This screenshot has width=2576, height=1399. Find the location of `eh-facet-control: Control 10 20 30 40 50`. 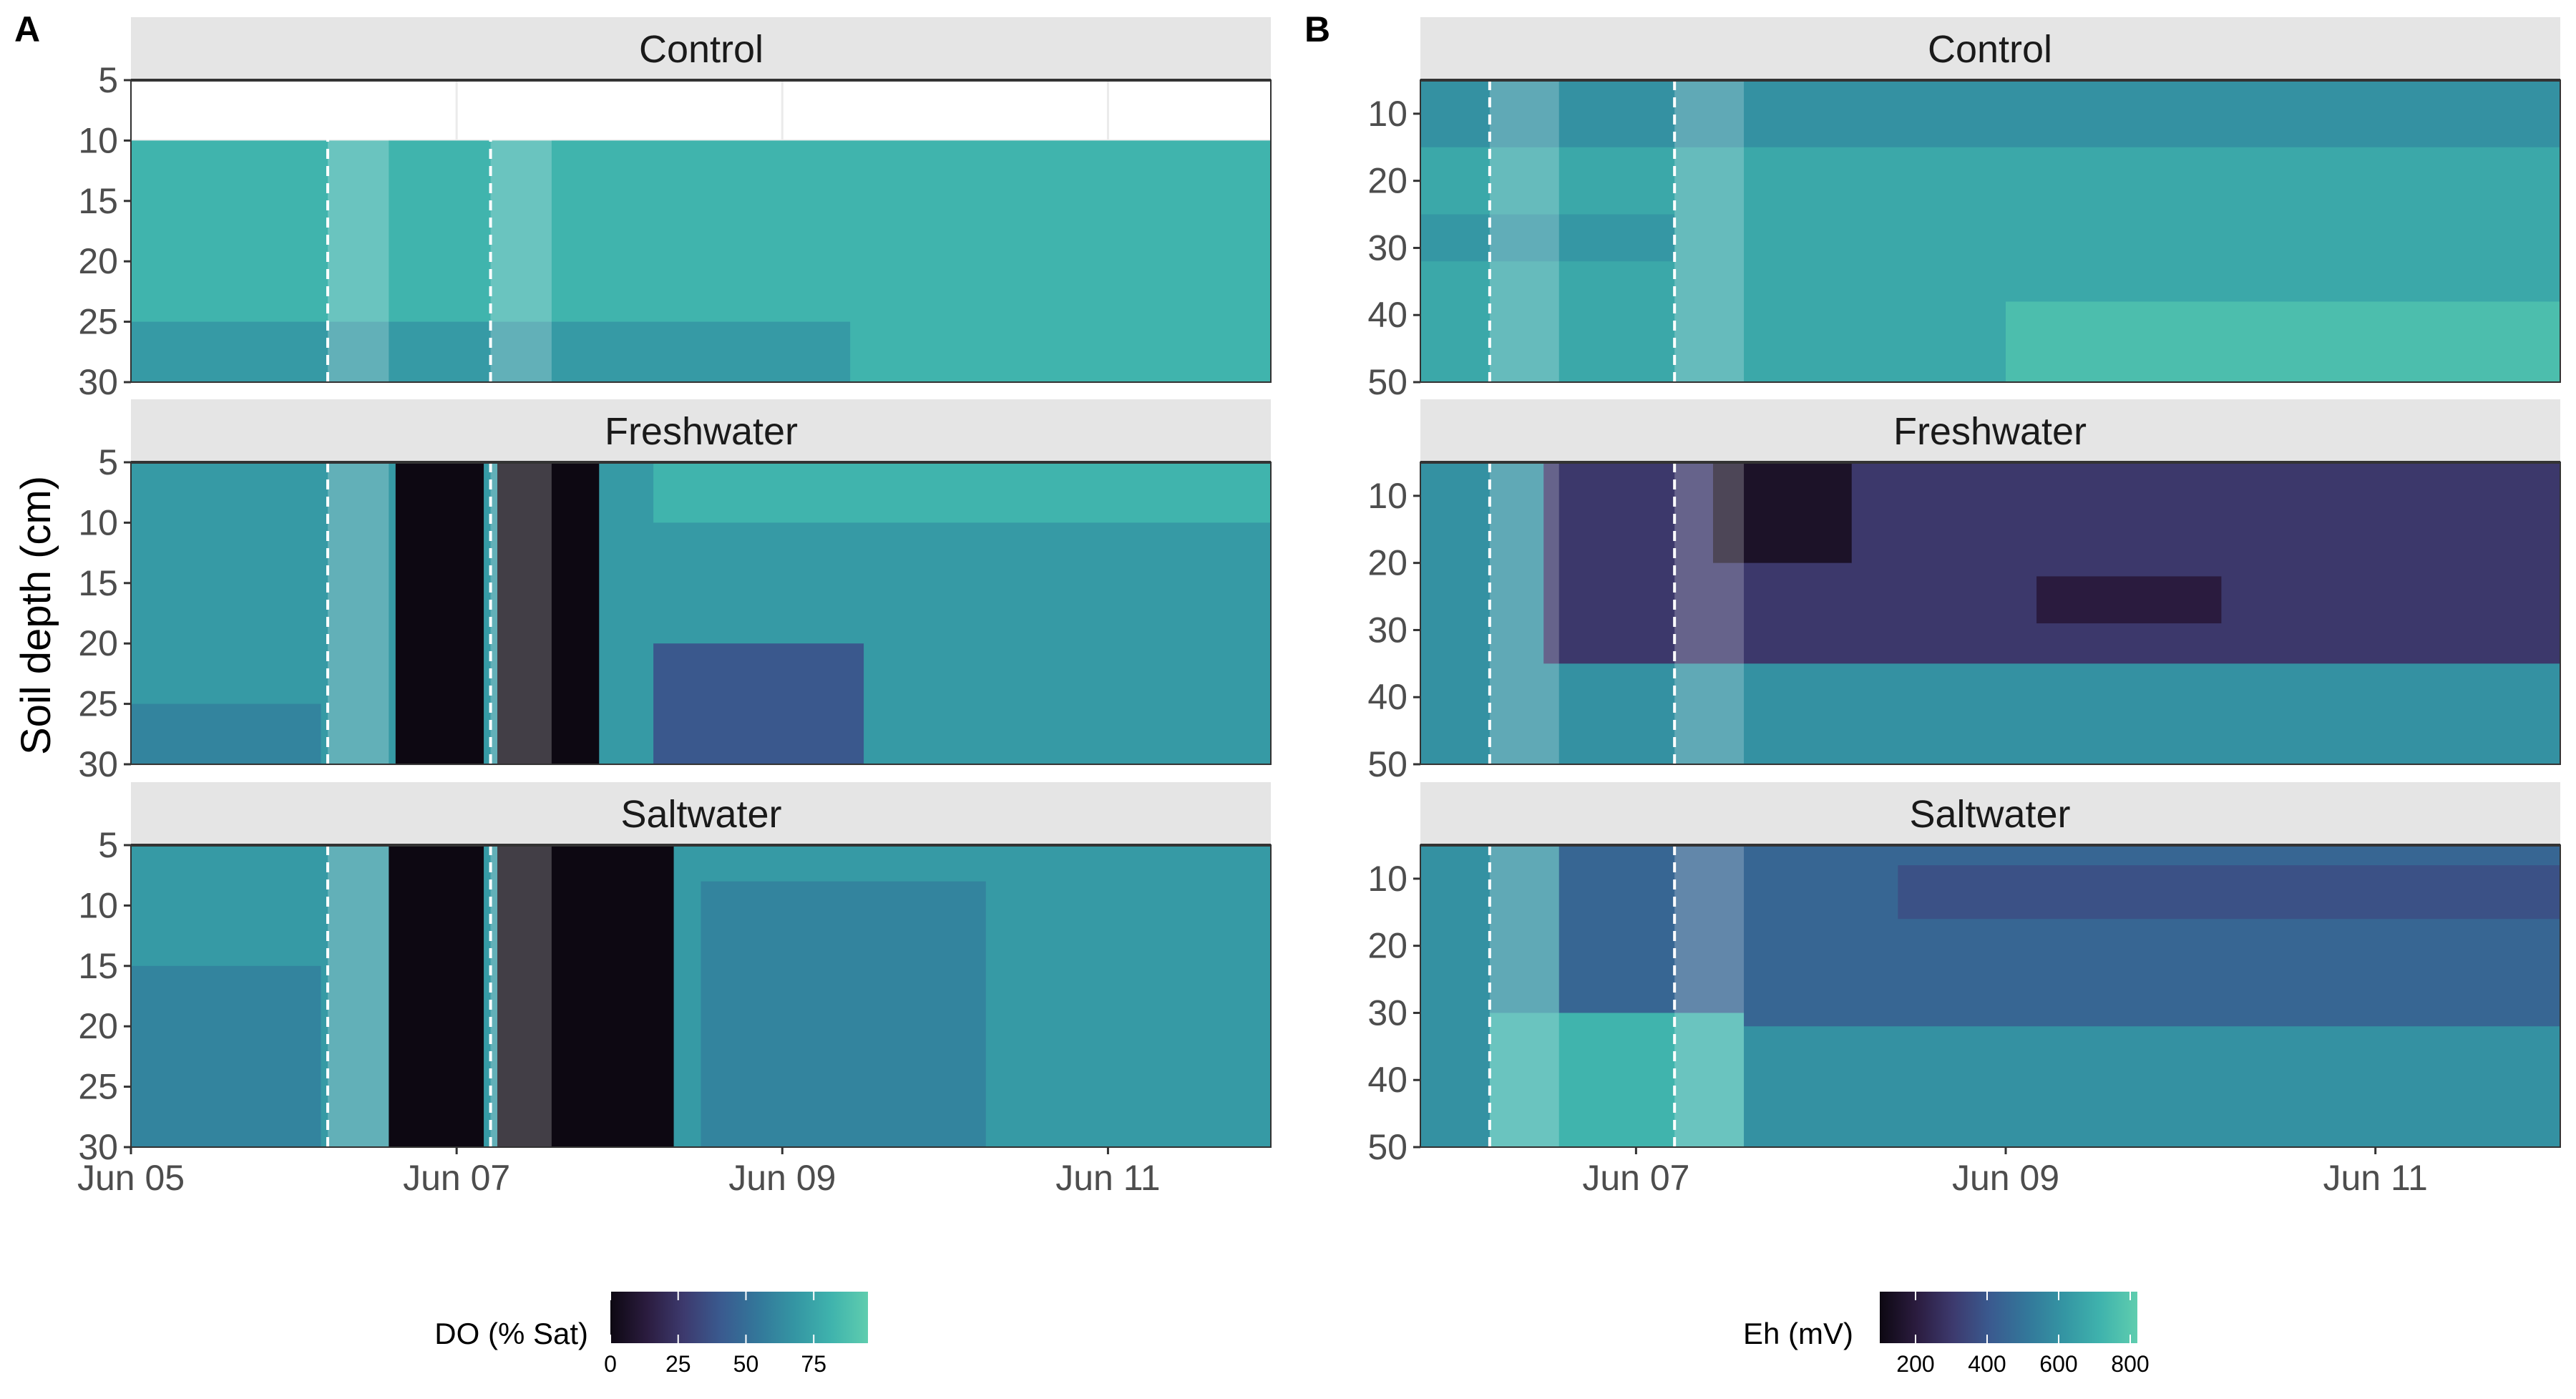

eh-facet-control: Control 10 20 30 40 50 is located at coordinates (1964, 209).